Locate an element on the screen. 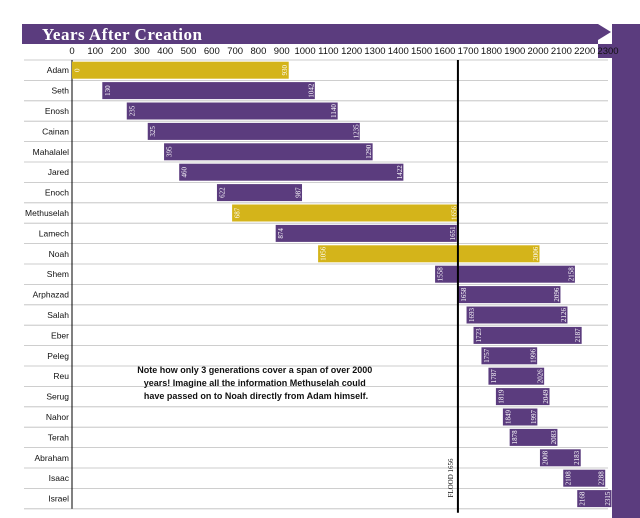  bar-end-label: 1235 is located at coordinates (356, 131).